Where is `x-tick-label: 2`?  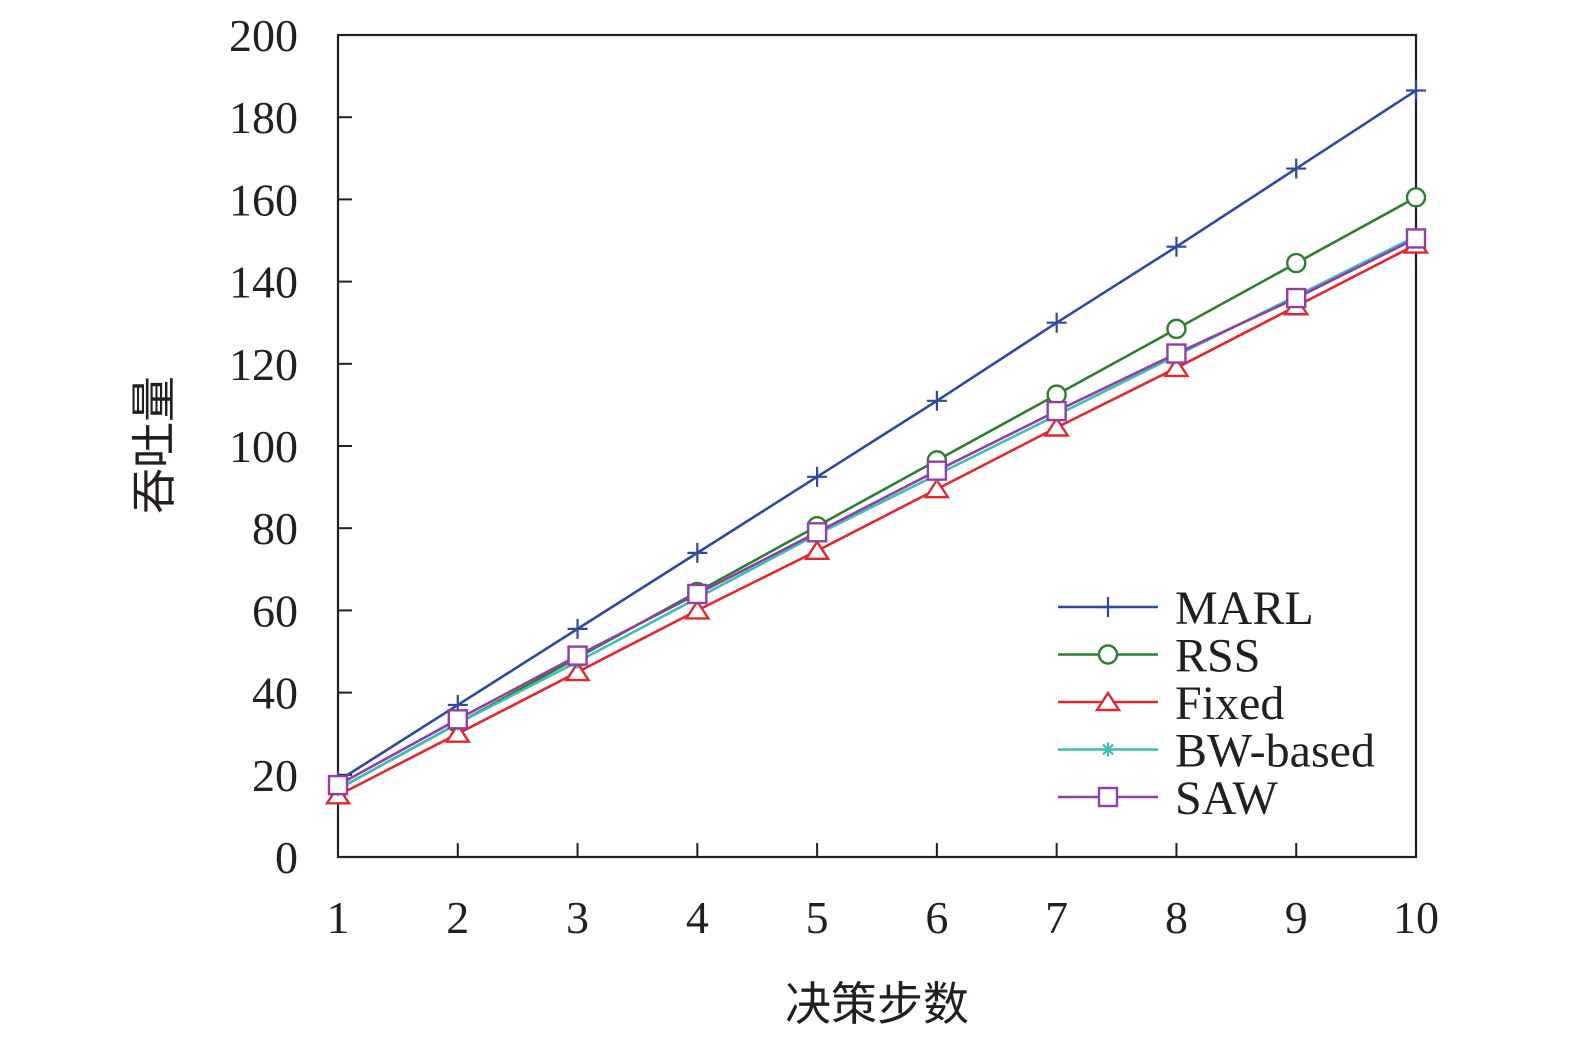 x-tick-label: 2 is located at coordinates (457, 917).